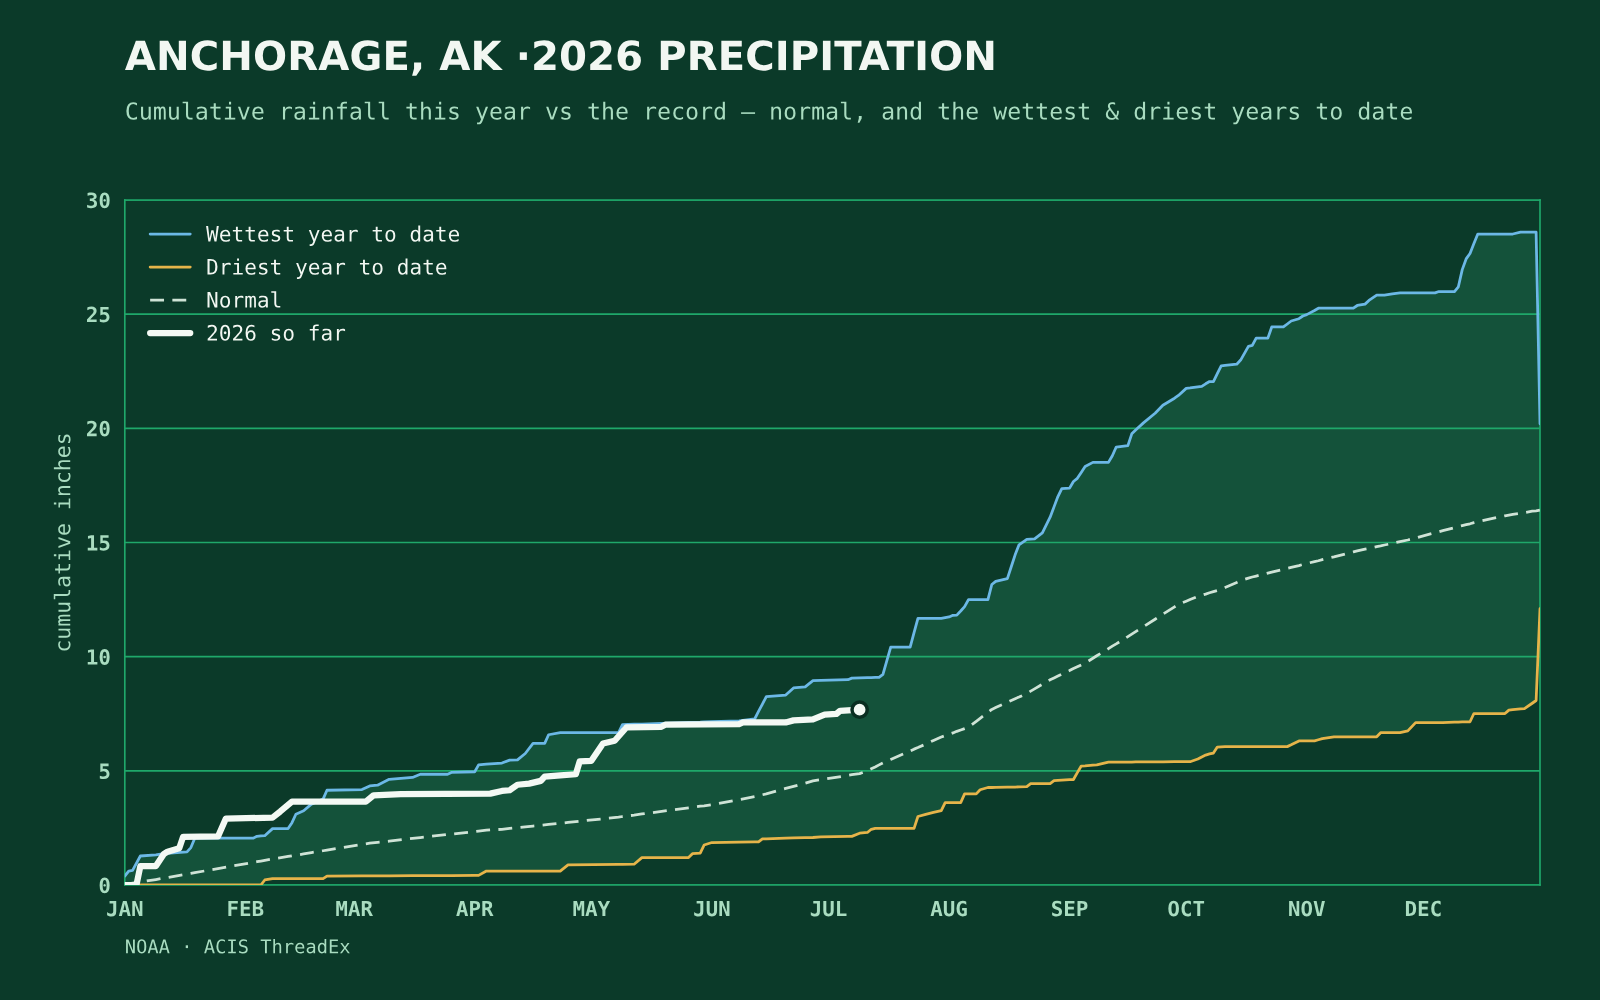  I want to click on x-tick-label: OCT, so click(1186, 908).